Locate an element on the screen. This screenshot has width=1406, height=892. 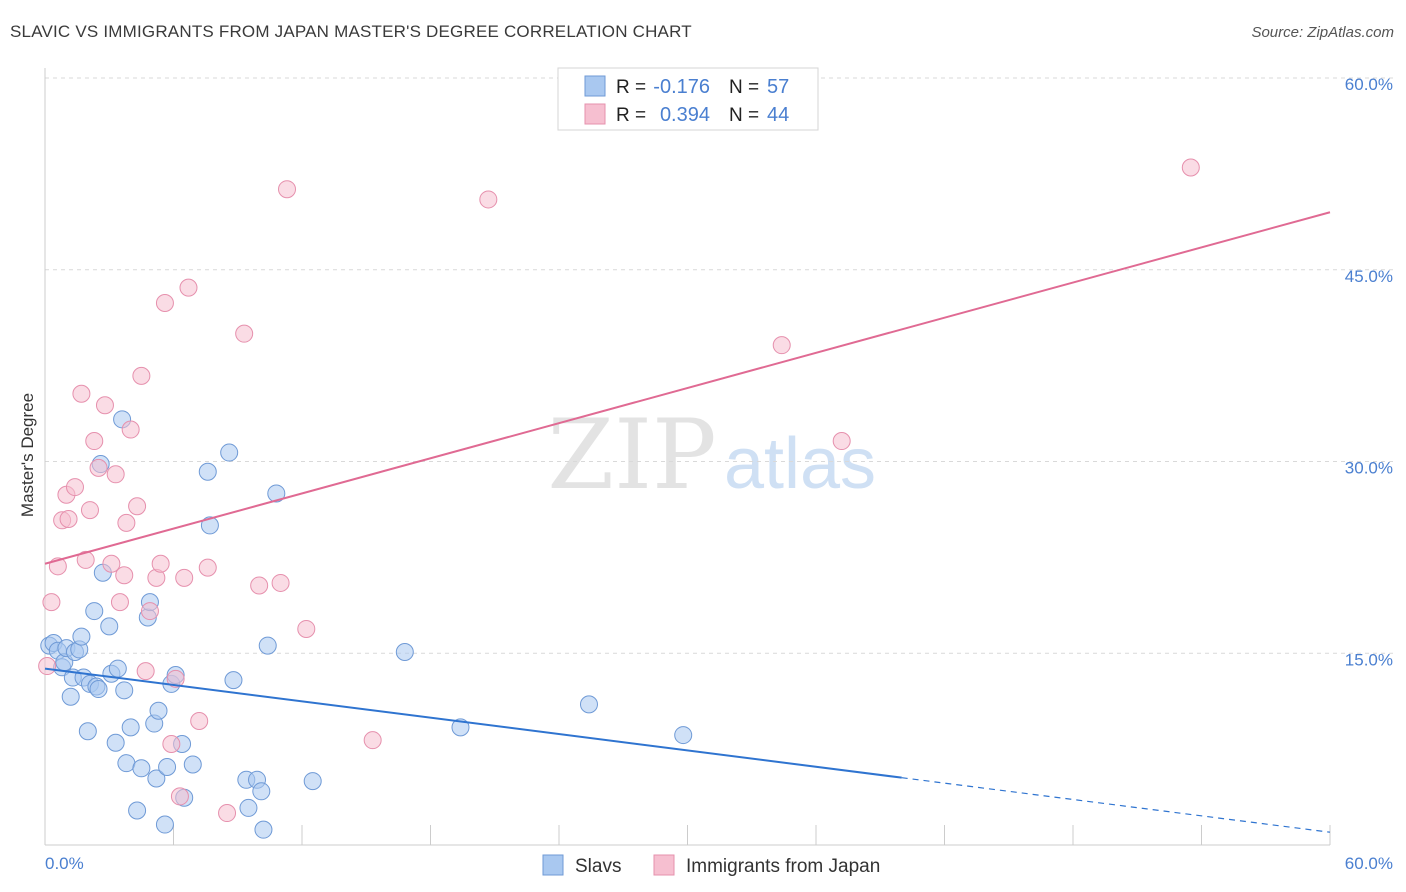
watermark-atlas: atlas is located at coordinates (800, 464).